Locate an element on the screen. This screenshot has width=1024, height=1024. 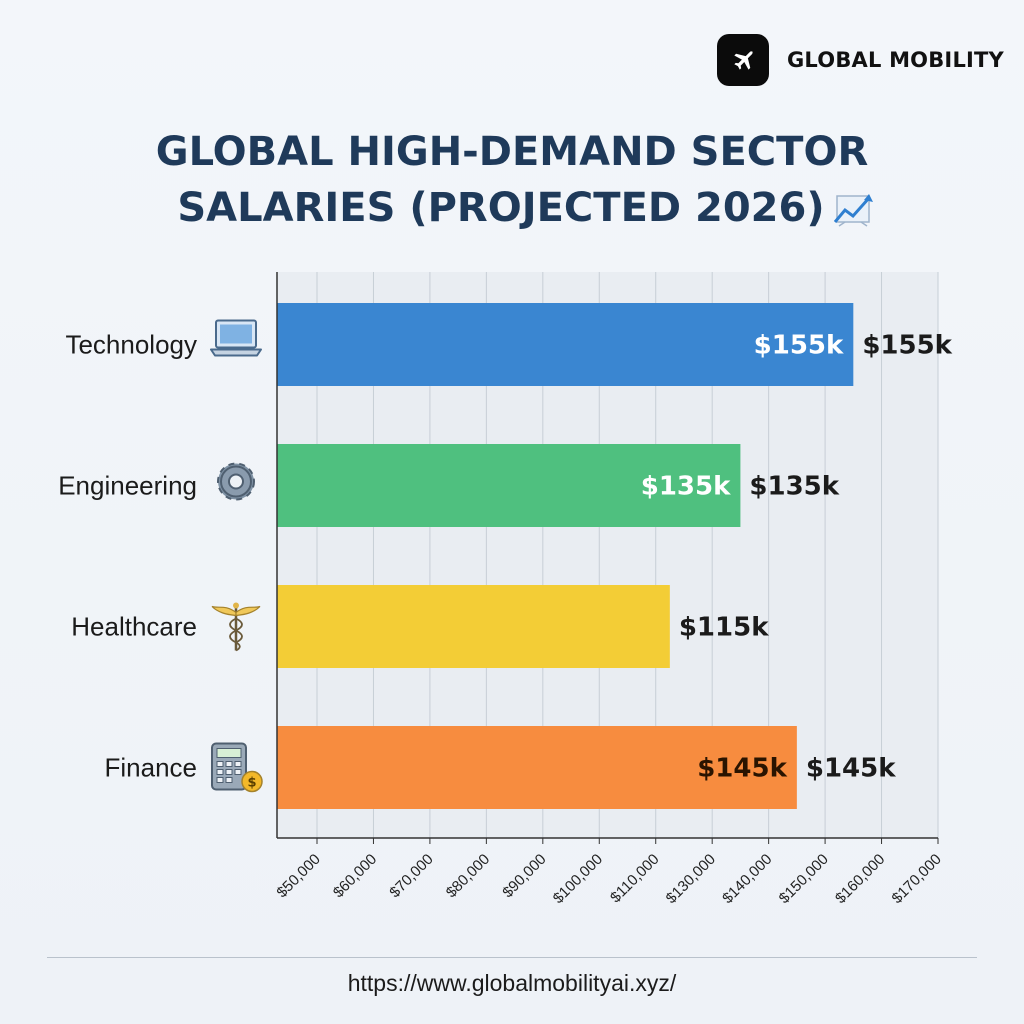
x-tick-label: $160,000 is located at coordinates (860, 879).